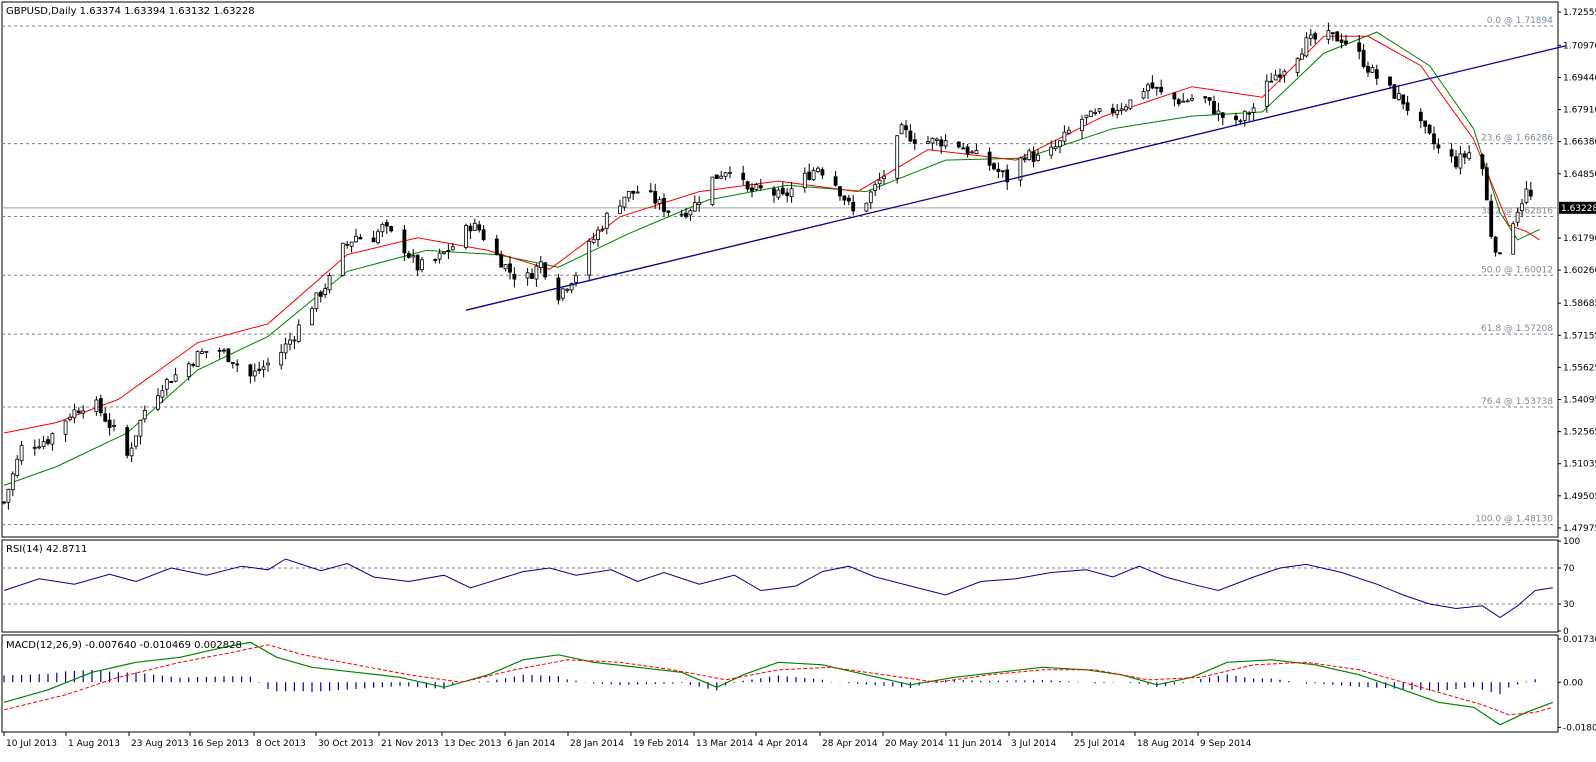  Describe the element at coordinates (410, 744) in the screenshot. I see `time-tick-label: 21 Nov 2013` at that location.